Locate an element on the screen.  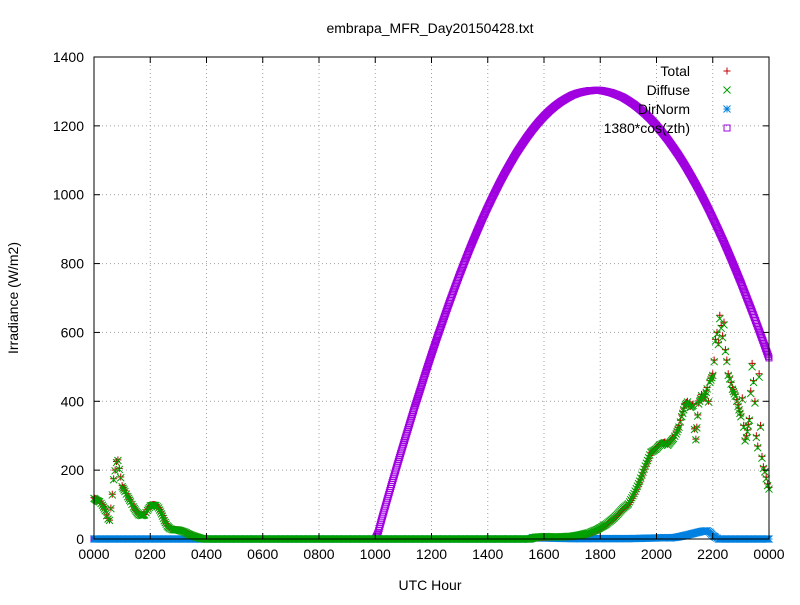
y-axis-label: Irradiance (W/m2) is located at coordinates (13, 298).